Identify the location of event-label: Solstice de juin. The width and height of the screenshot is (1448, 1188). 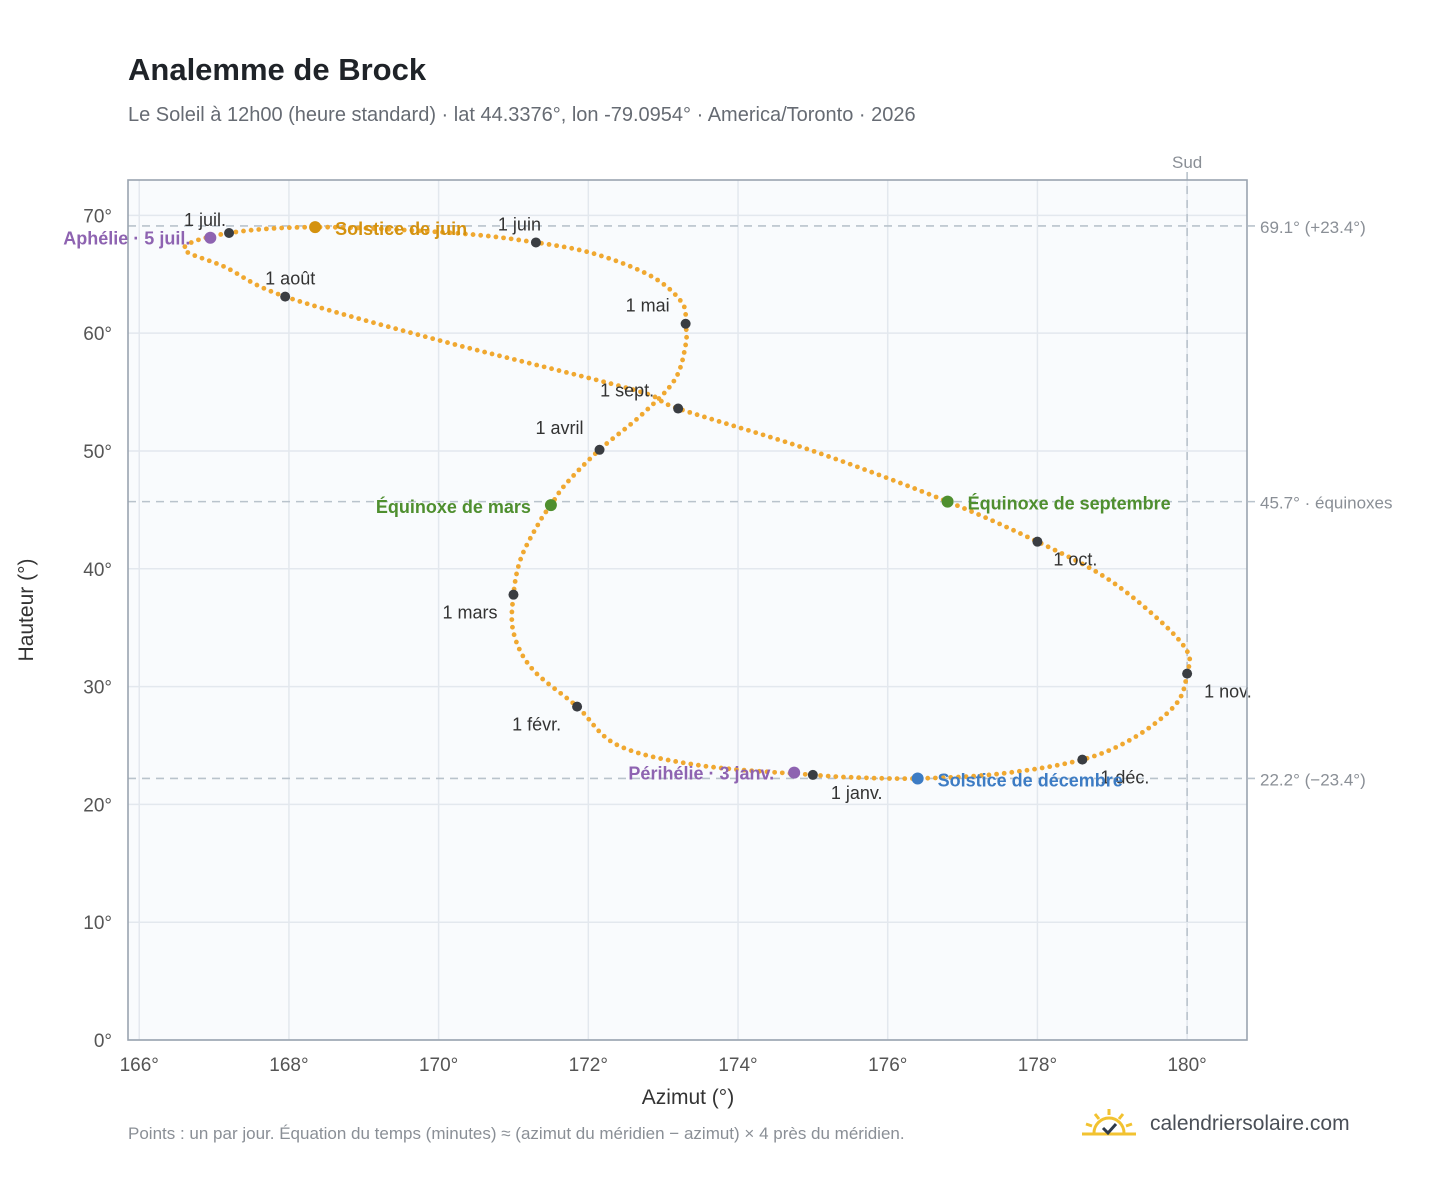
(401, 229).